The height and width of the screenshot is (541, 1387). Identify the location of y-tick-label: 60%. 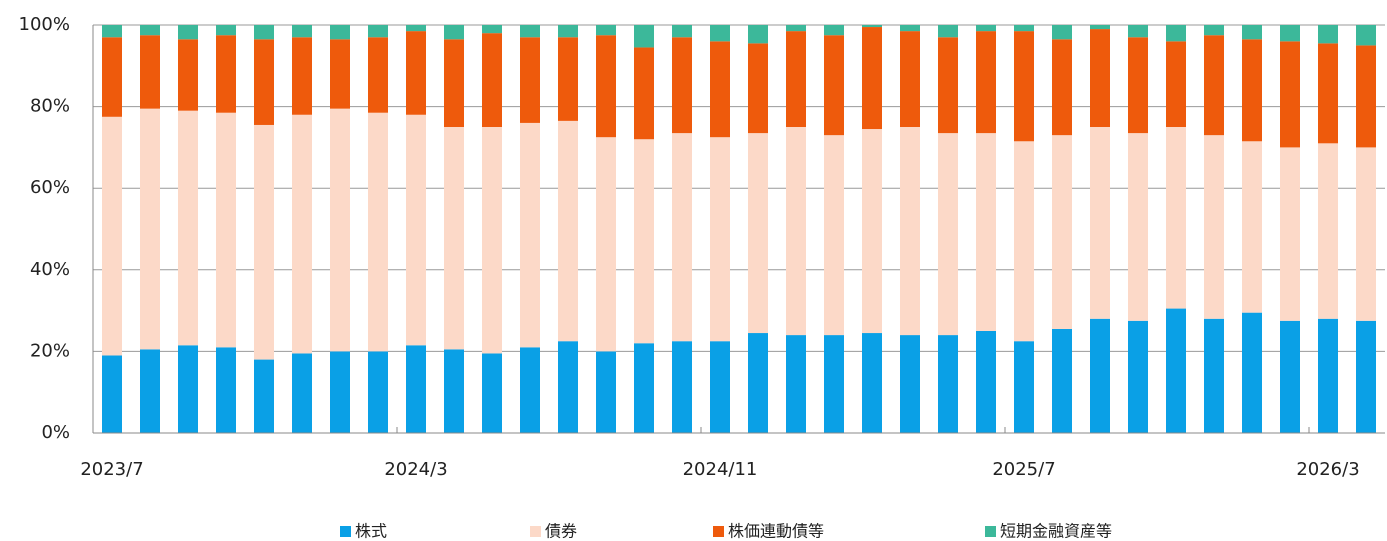
(50, 187).